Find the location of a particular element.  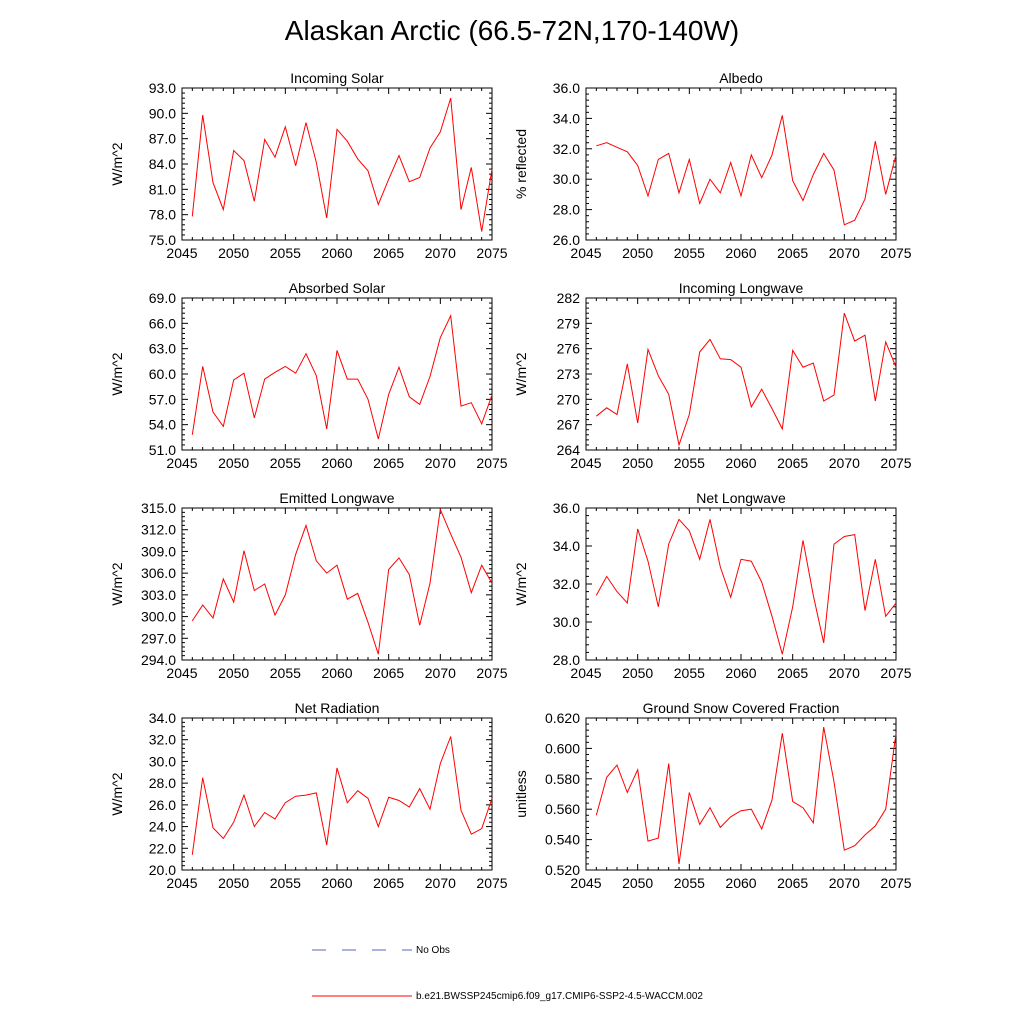

y-tick-label: 0.600 is located at coordinates (562, 748).